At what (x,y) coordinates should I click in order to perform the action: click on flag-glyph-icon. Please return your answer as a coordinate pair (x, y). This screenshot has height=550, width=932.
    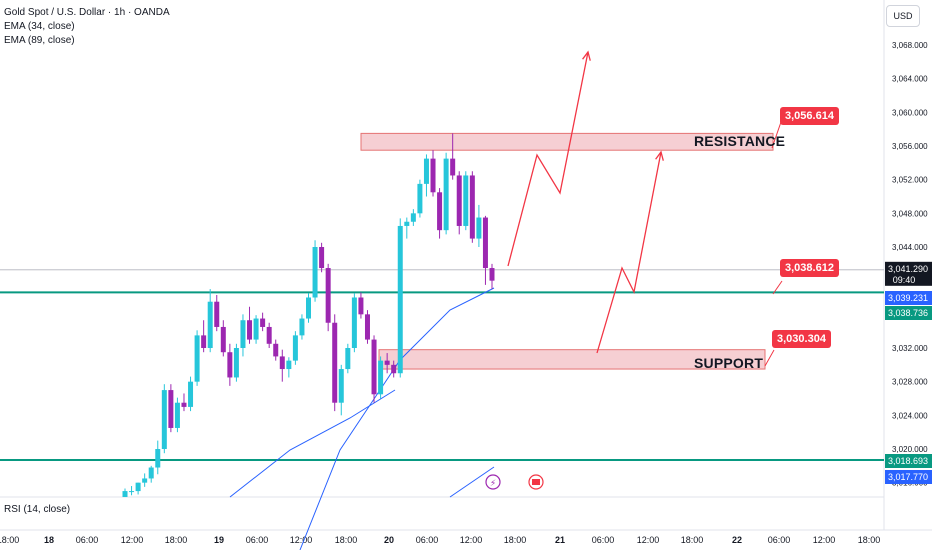
    Looking at the image, I should click on (536, 482).